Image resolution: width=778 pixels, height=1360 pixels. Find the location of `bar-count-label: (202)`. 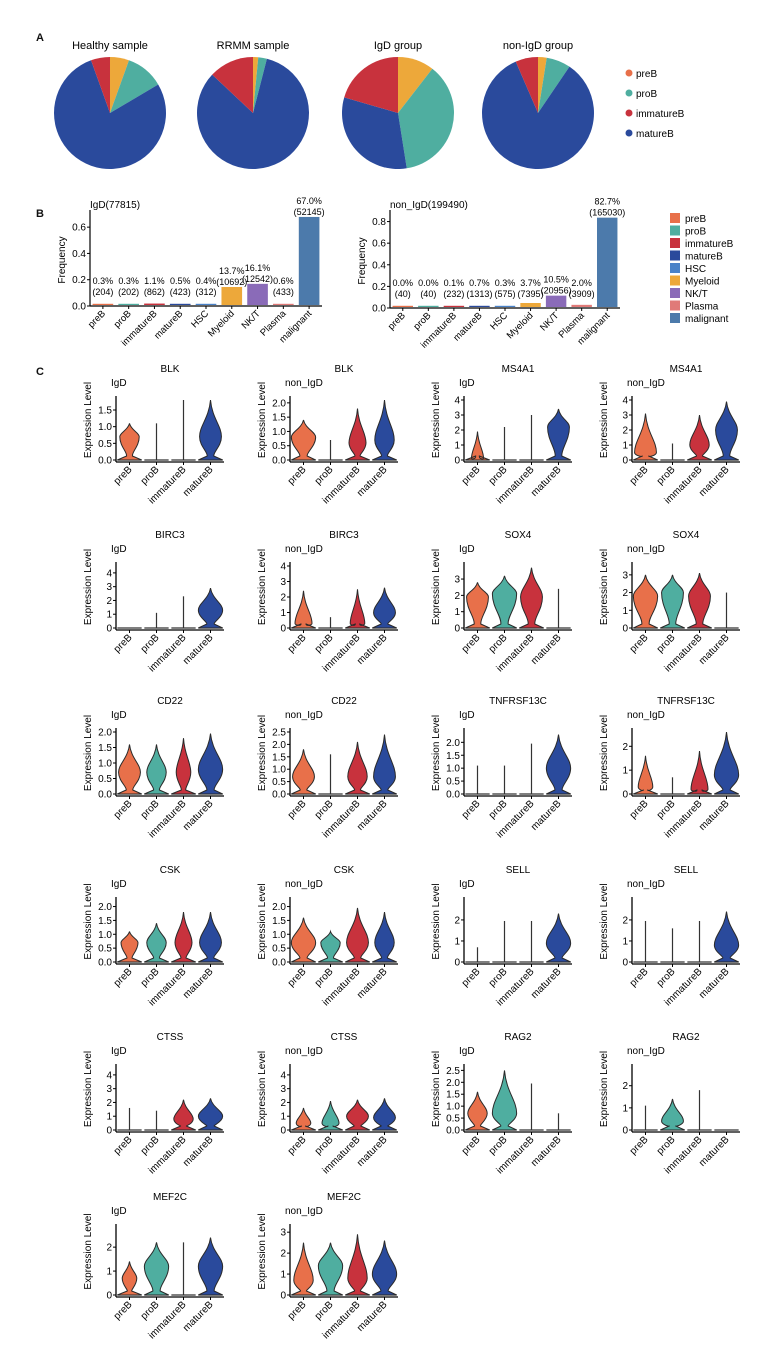

bar-count-label: (202) is located at coordinates (128, 292).